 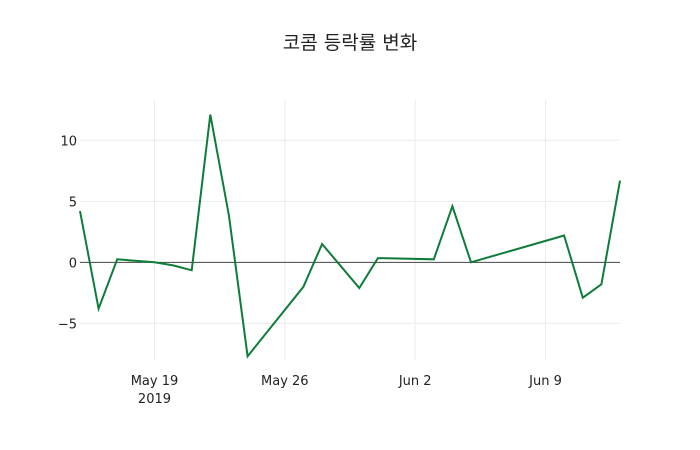 What do you see at coordinates (415, 381) in the screenshot?
I see `x-tick-label: Jun 2` at bounding box center [415, 381].